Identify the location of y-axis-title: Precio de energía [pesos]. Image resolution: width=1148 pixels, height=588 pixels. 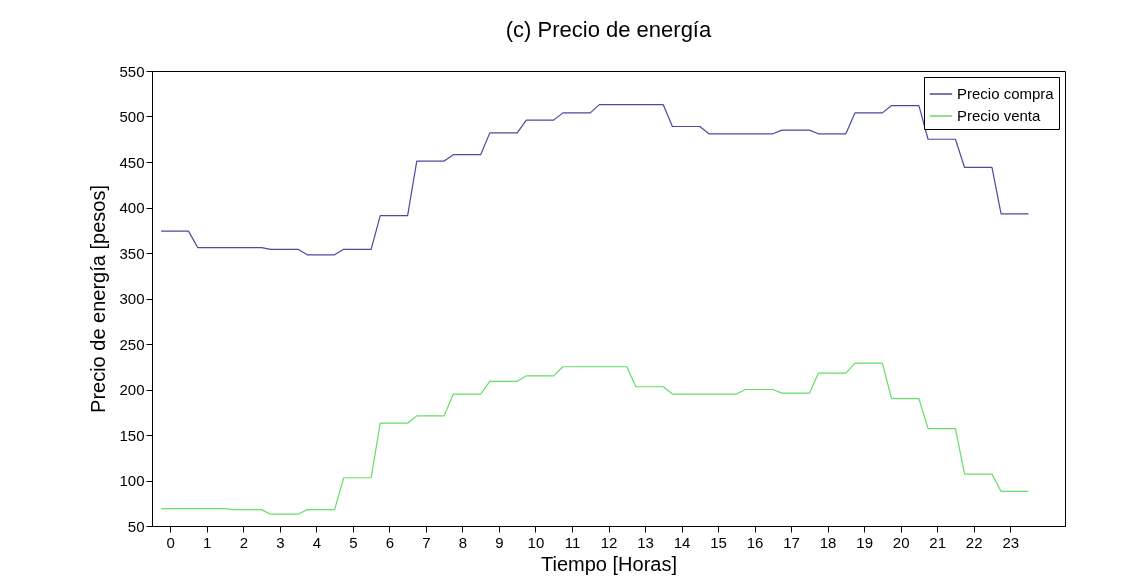
(98, 299).